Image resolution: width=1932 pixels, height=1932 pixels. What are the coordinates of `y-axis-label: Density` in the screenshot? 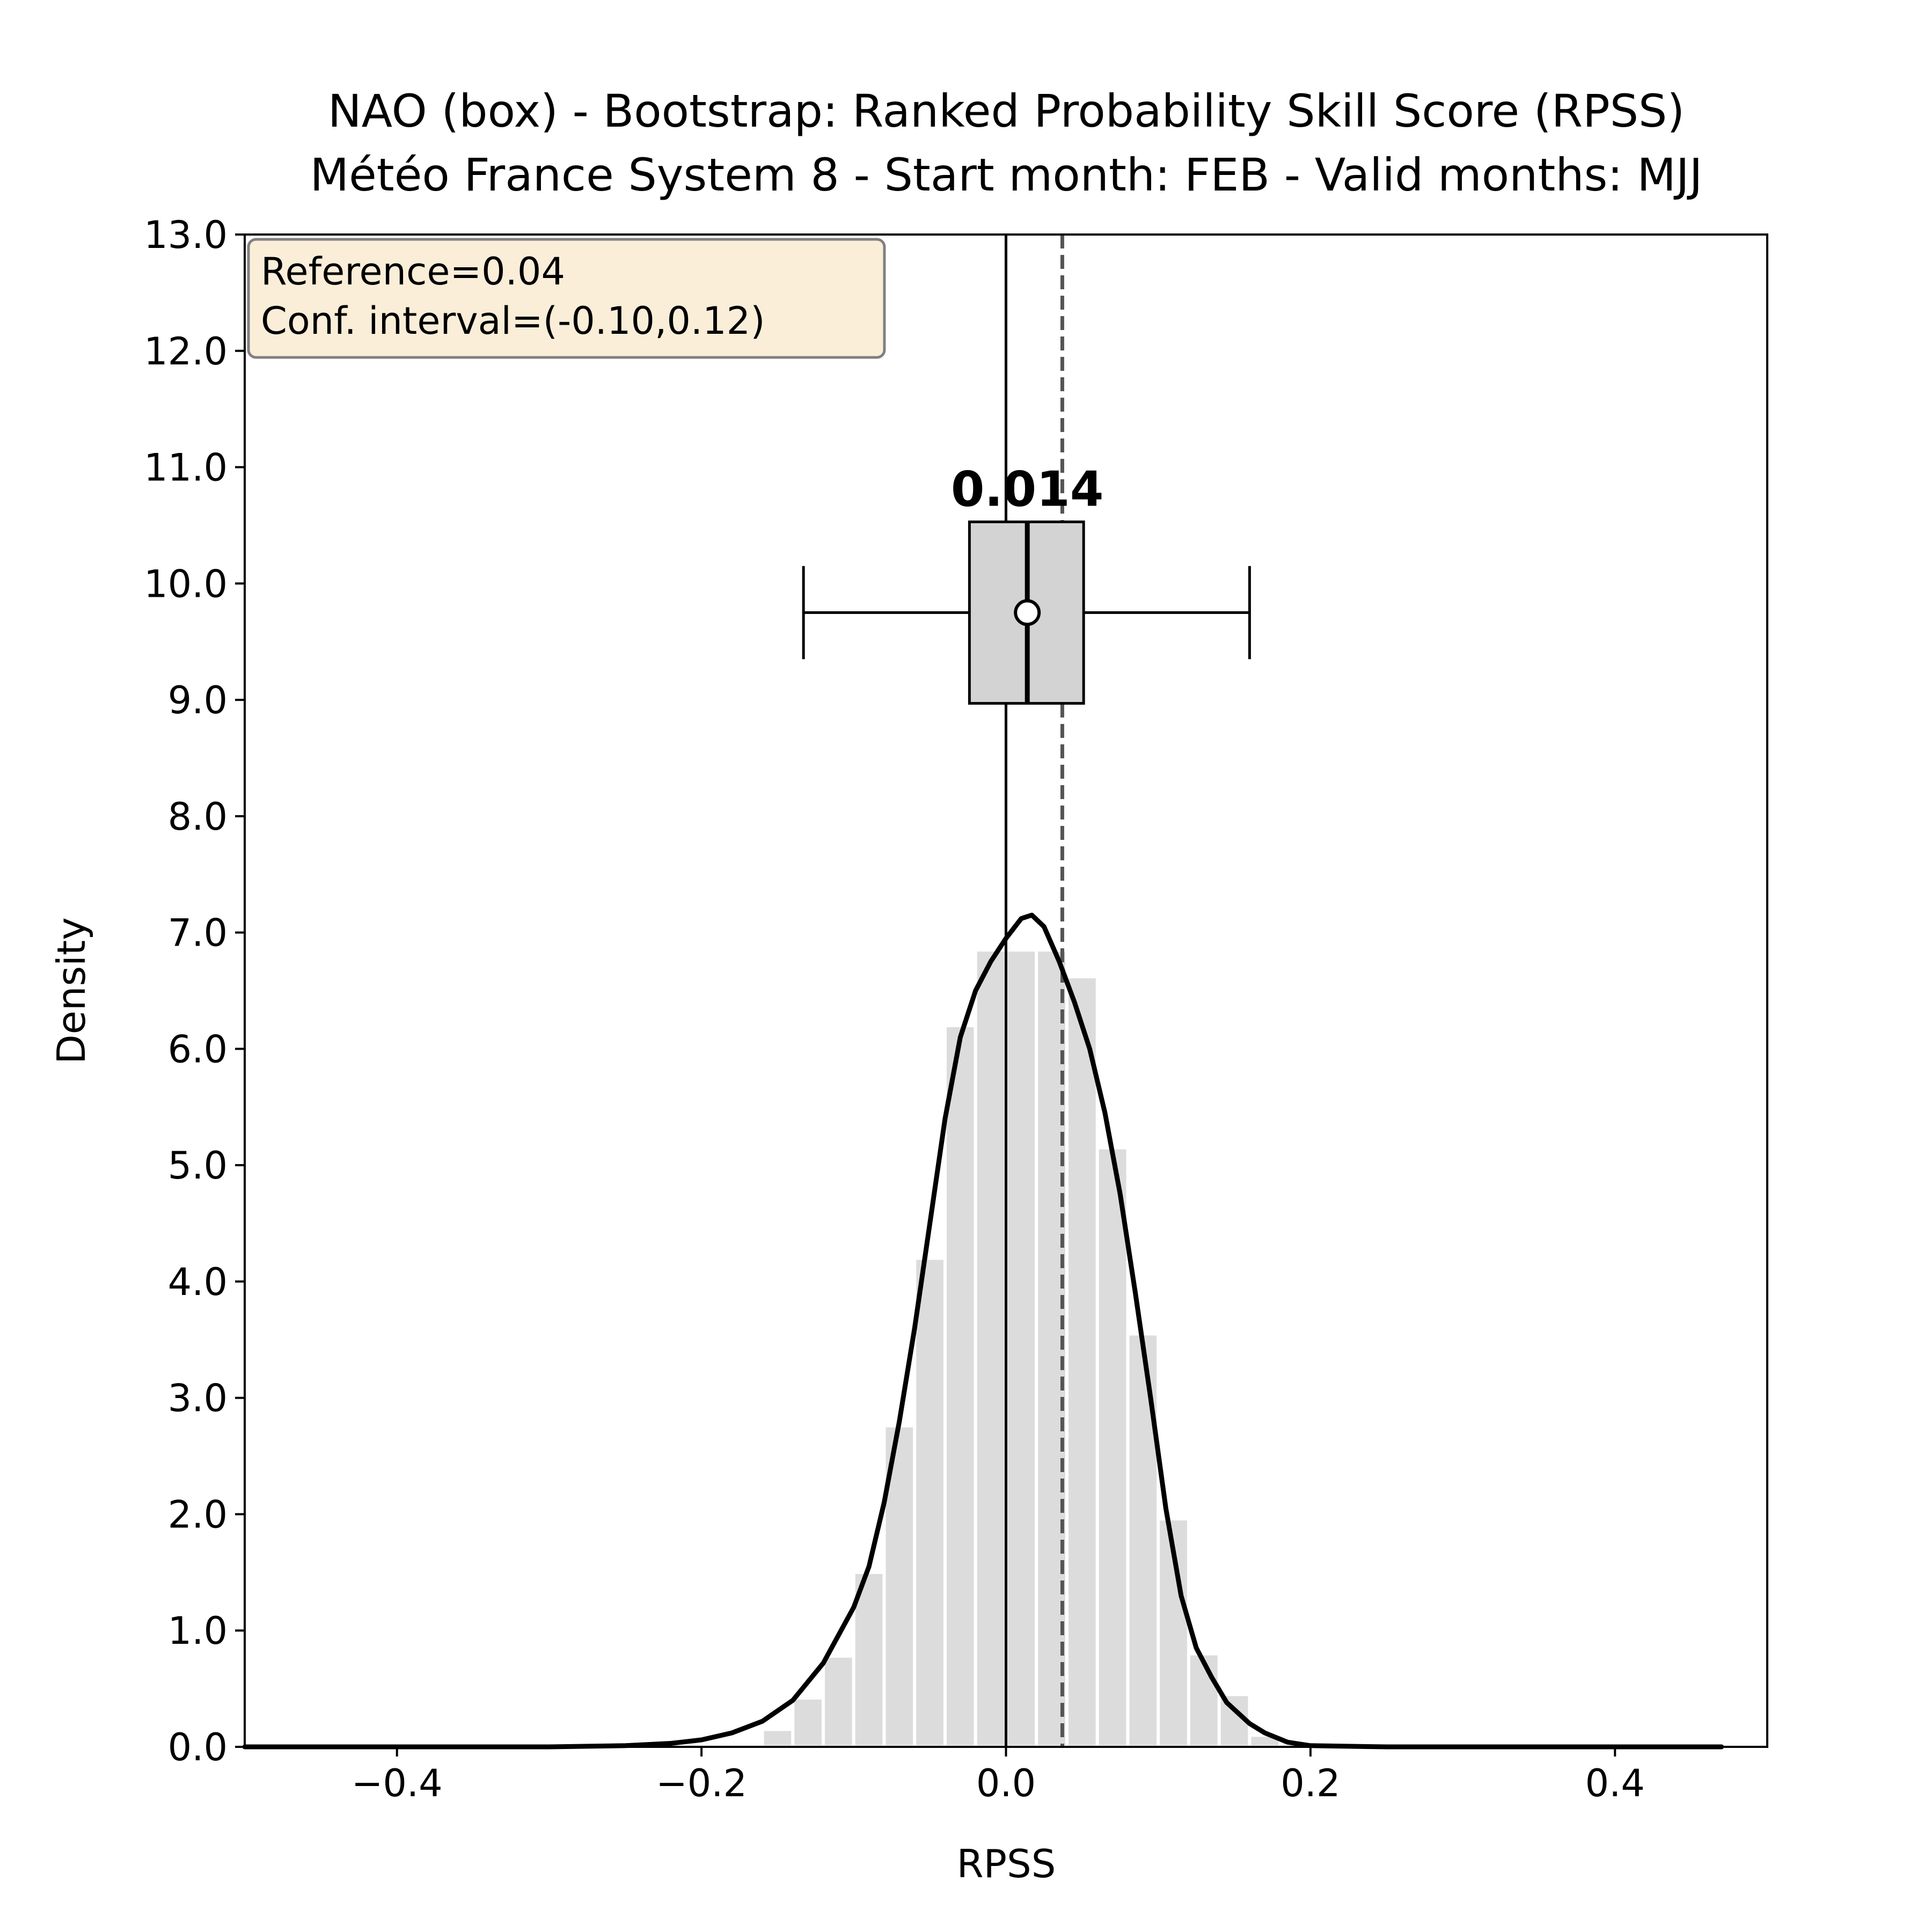 It's located at (71, 990).